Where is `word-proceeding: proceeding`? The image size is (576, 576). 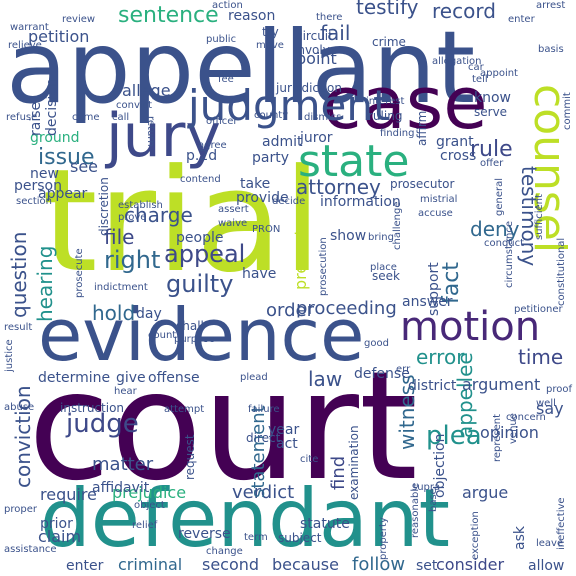 word-proceeding: proceeding is located at coordinates (346, 308).